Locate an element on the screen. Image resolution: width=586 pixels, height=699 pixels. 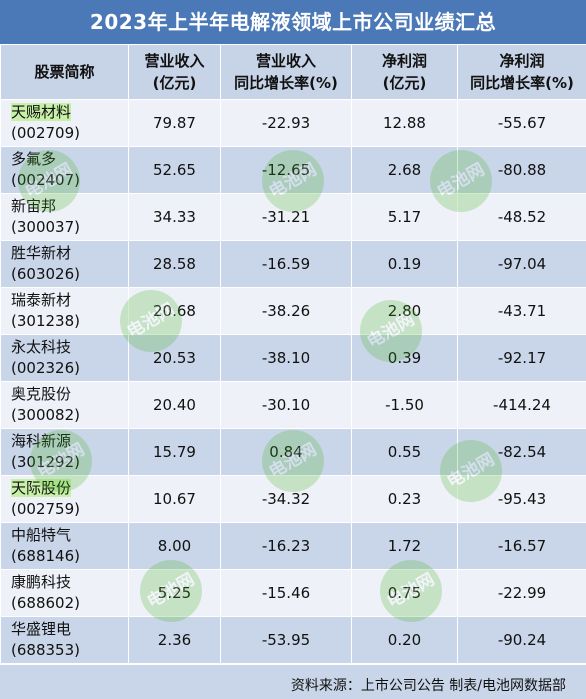
net-profit-yoy-cell: -80.88 is located at coordinates (521, 170).